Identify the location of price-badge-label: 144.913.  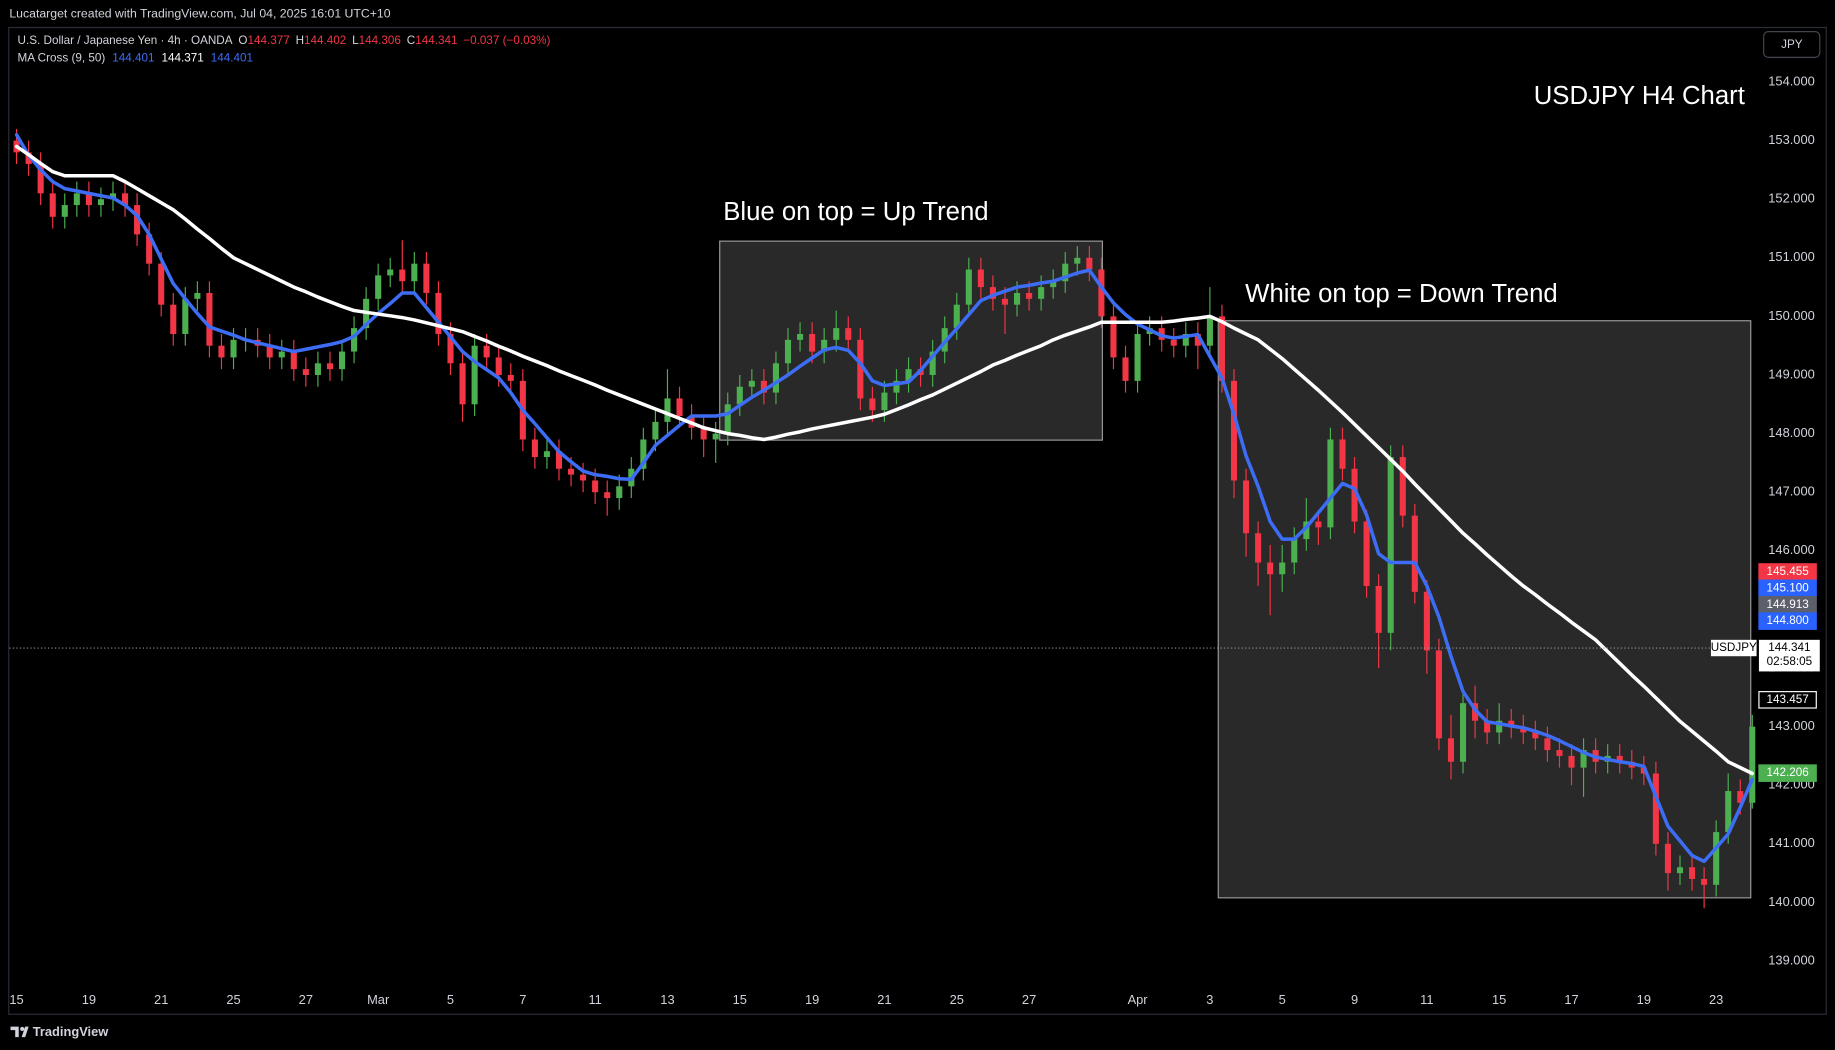
(1787, 604).